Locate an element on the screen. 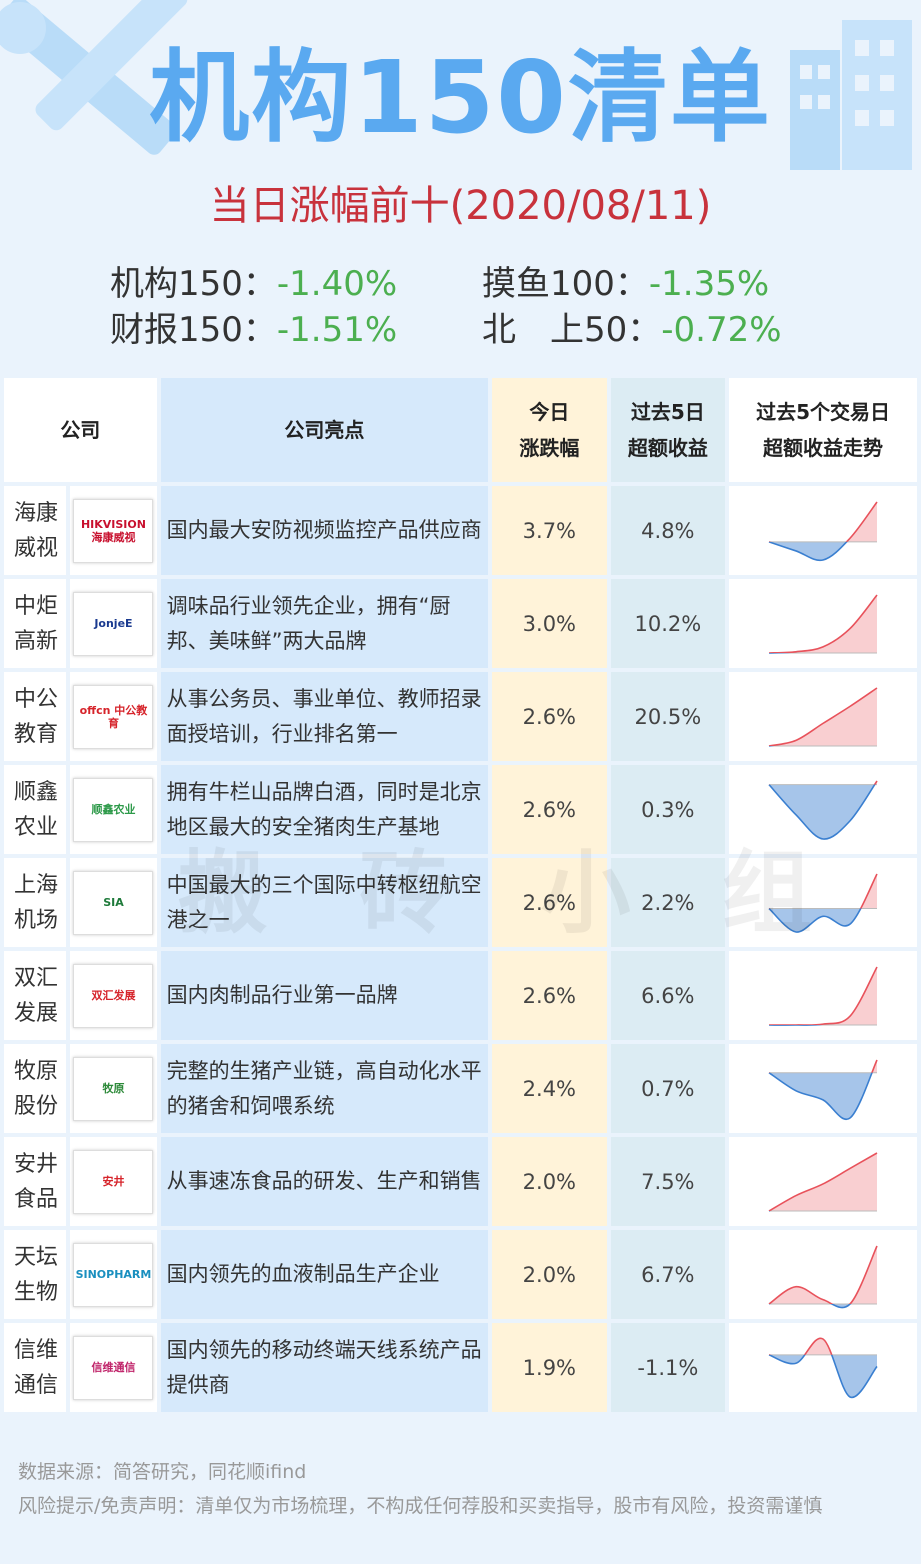  excess-return: 20.5% is located at coordinates (668, 716).